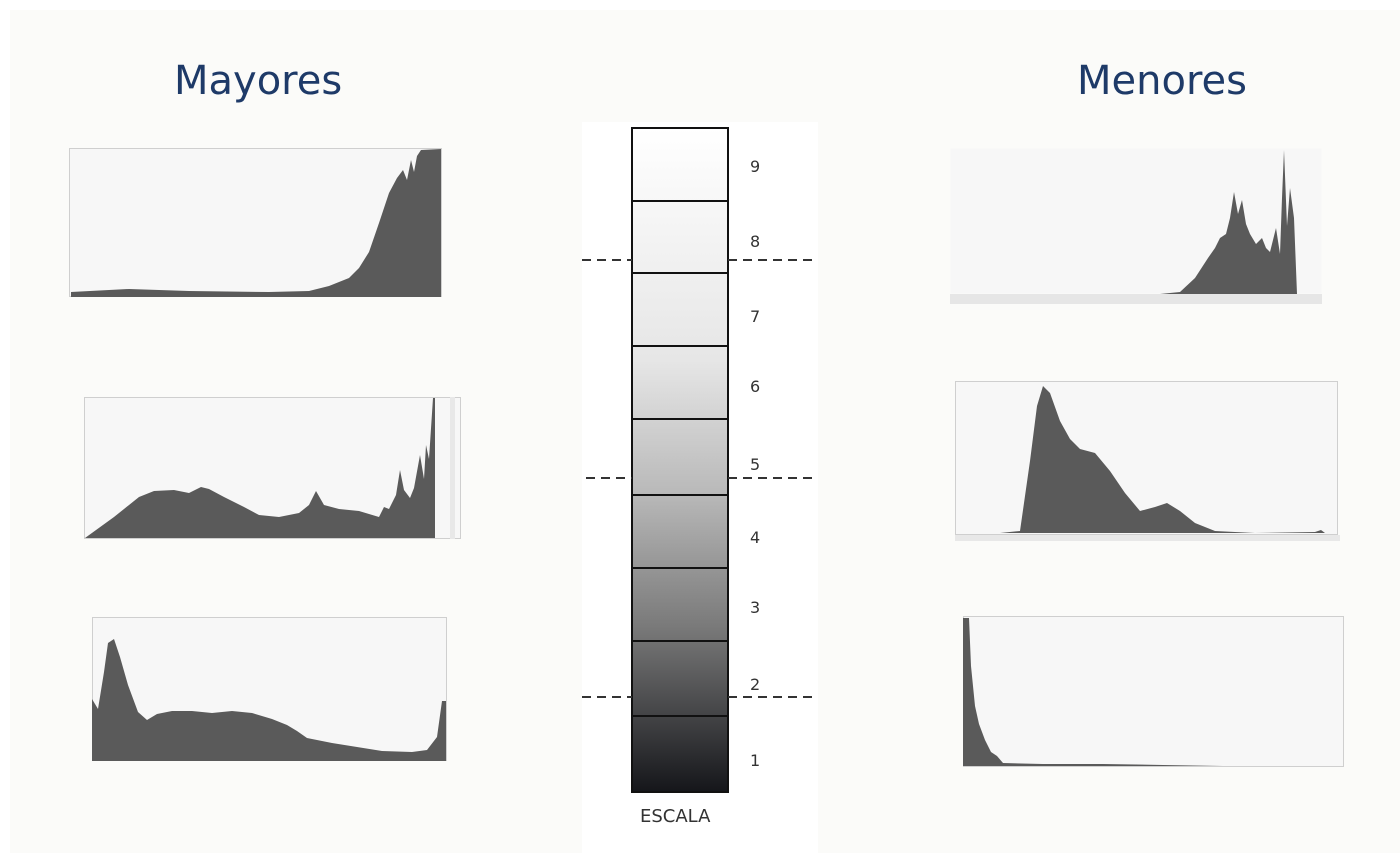  I want to click on escala-step-5: 5, so click(755, 464).